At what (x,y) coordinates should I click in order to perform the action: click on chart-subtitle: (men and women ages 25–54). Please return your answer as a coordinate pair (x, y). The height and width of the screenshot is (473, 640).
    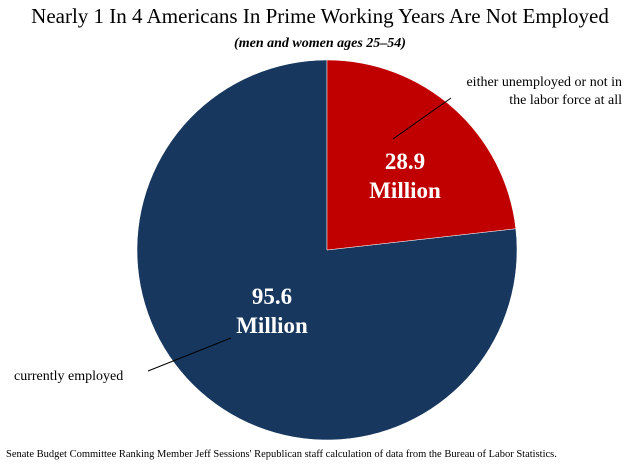
    Looking at the image, I should click on (320, 43).